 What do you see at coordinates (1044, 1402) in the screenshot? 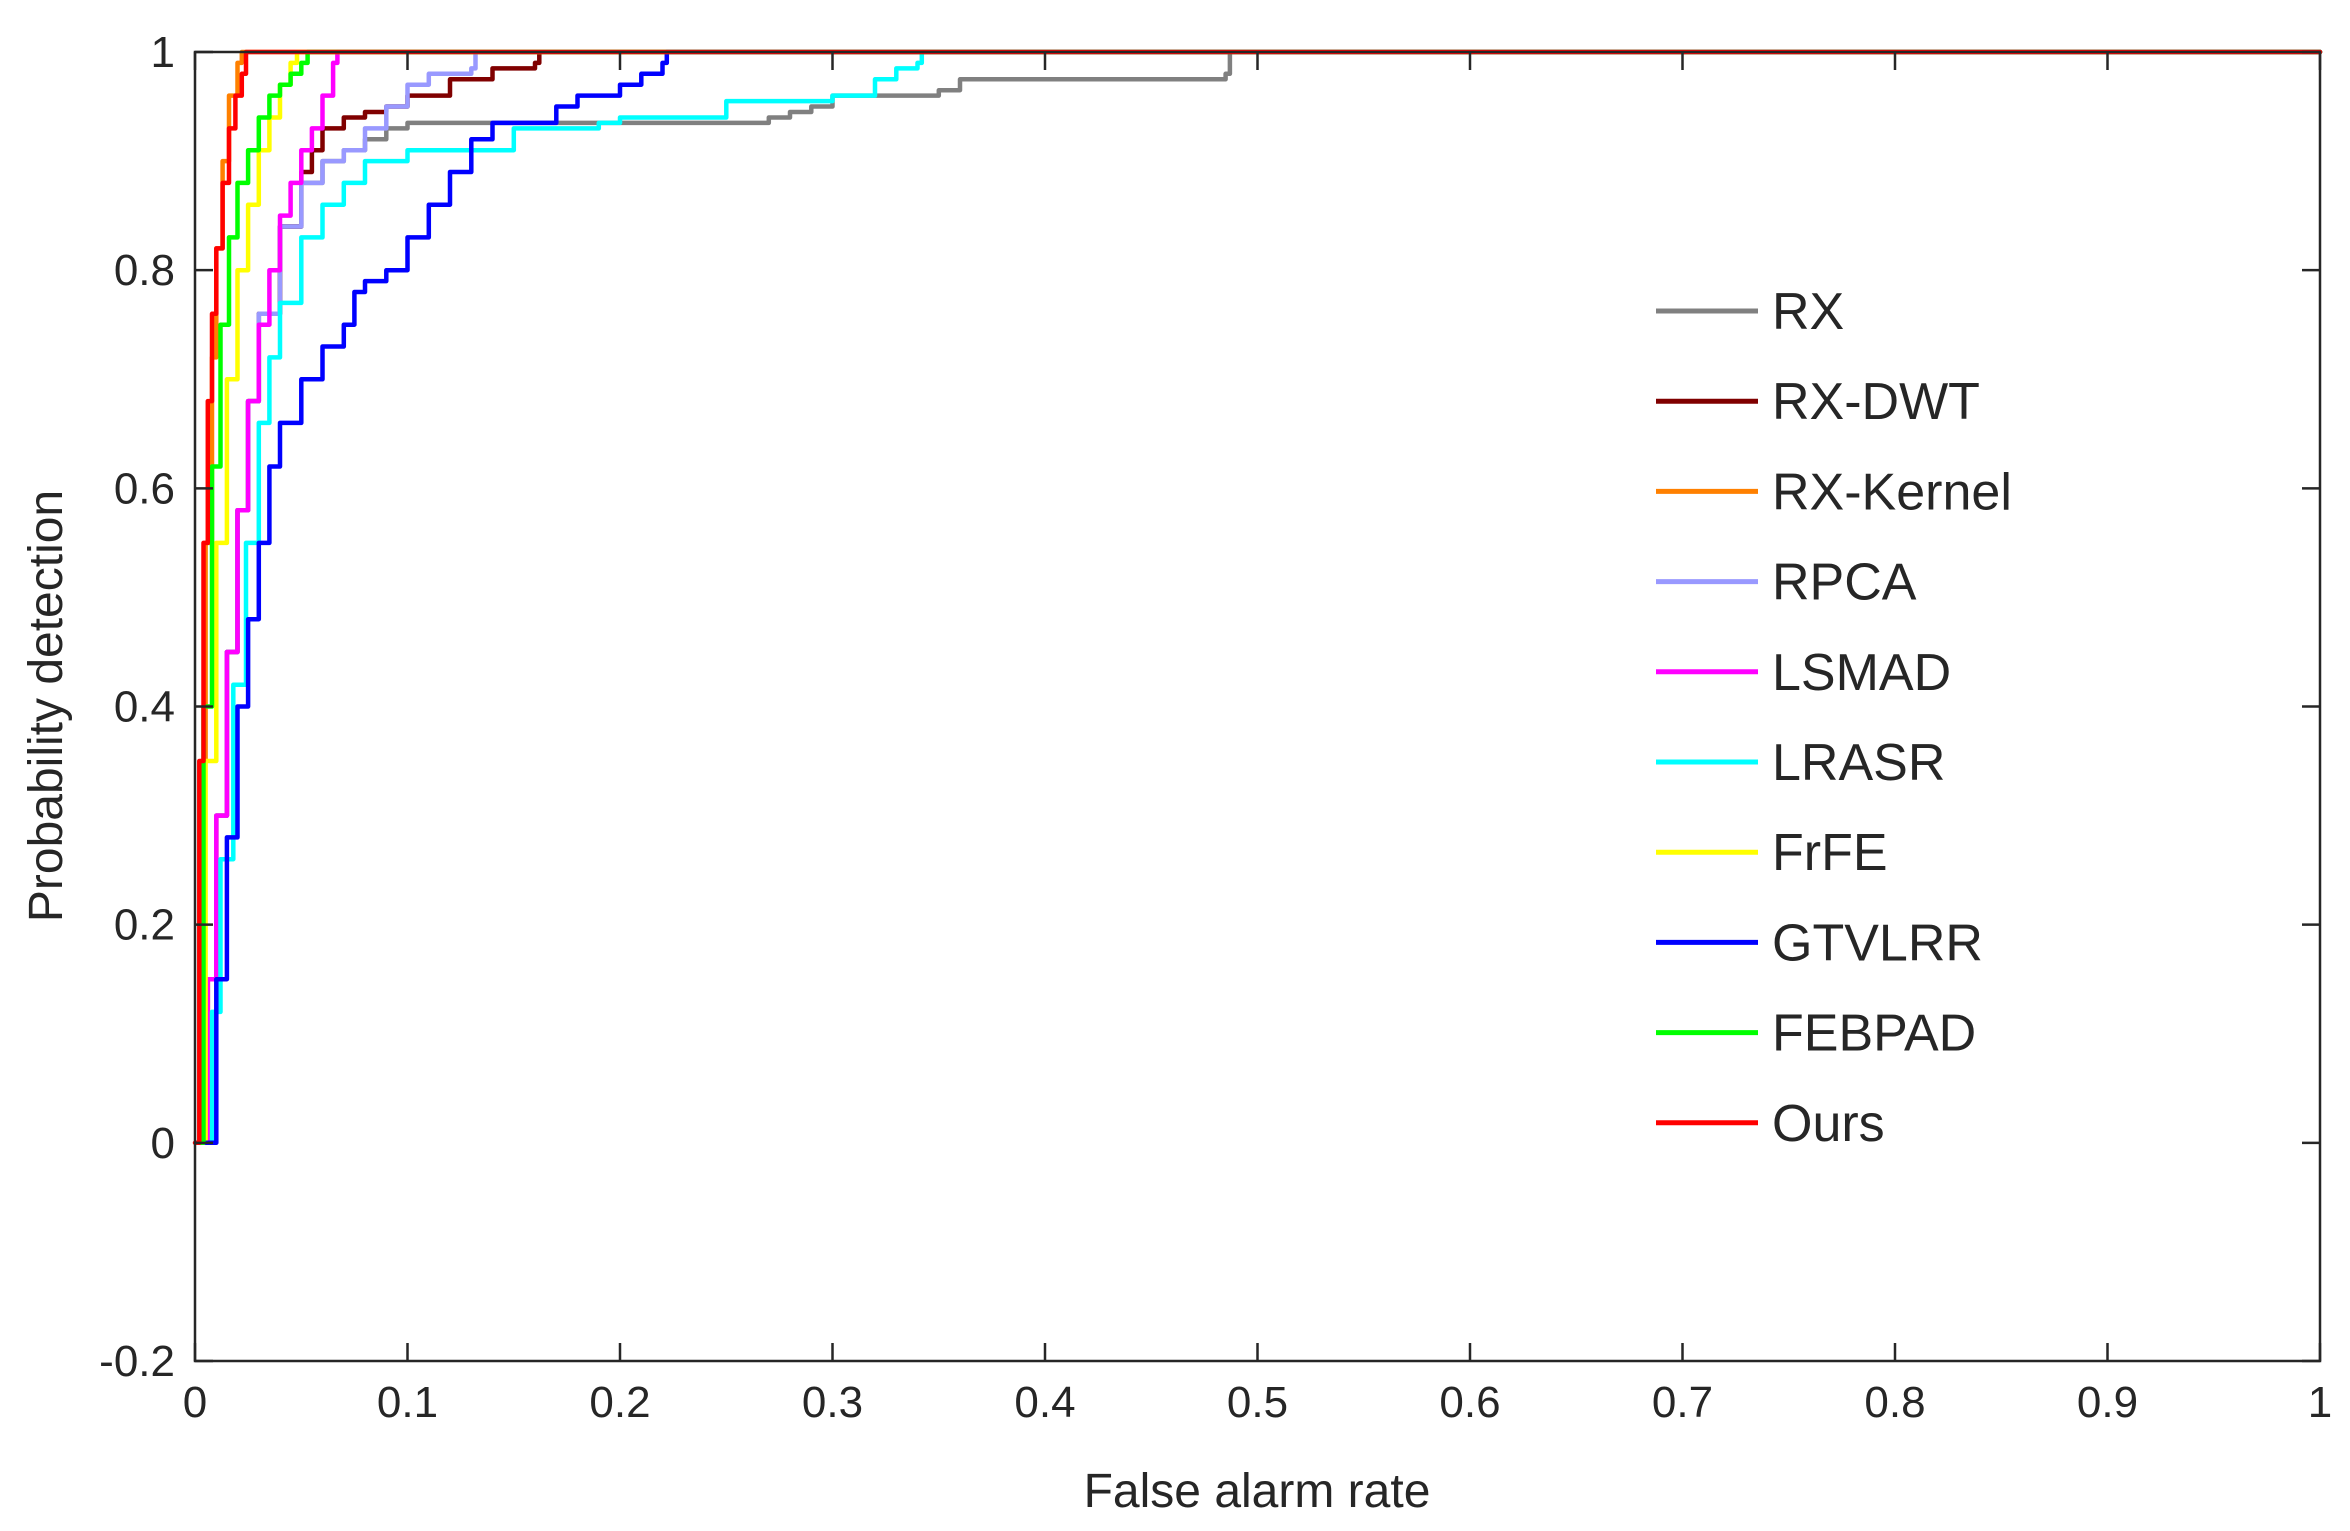
I see `x-tick-label: 0.4` at bounding box center [1044, 1402].